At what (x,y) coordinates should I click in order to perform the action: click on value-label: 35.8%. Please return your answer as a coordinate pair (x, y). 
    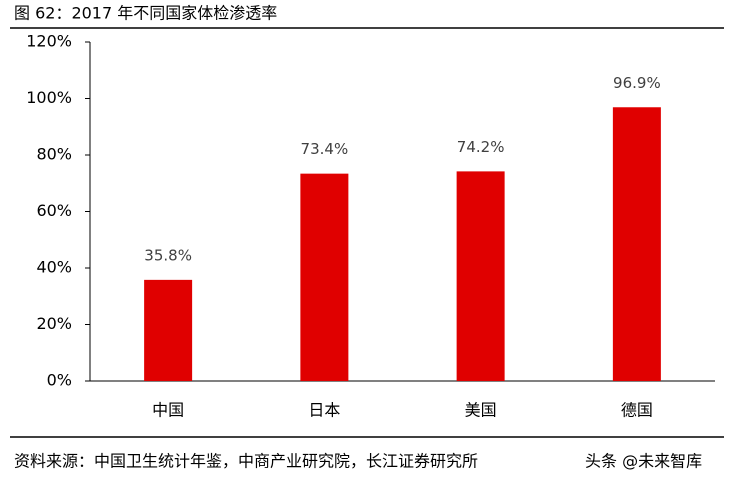
    Looking at the image, I should click on (168, 255).